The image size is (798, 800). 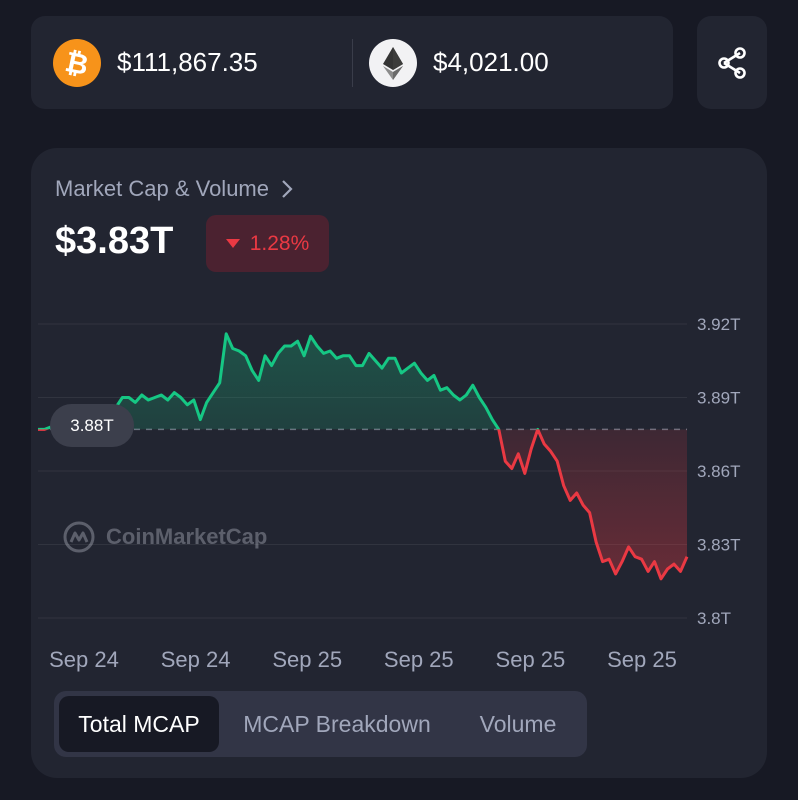 I want to click on change-percent: 1.28%, so click(x=279, y=243).